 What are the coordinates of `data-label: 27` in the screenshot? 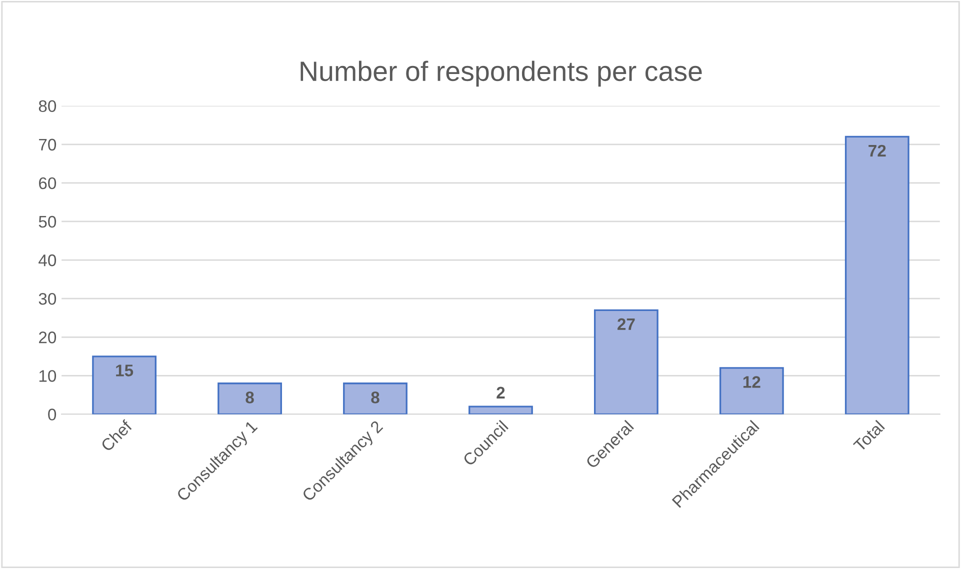 It's located at (626, 324).